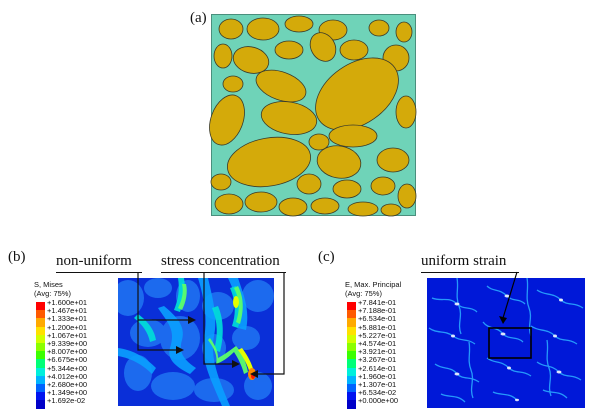 This screenshot has width=594, height=418. What do you see at coordinates (52, 293) in the screenshot?
I see `mises-legend-subtitle: (Avg: 75%)` at bounding box center [52, 293].